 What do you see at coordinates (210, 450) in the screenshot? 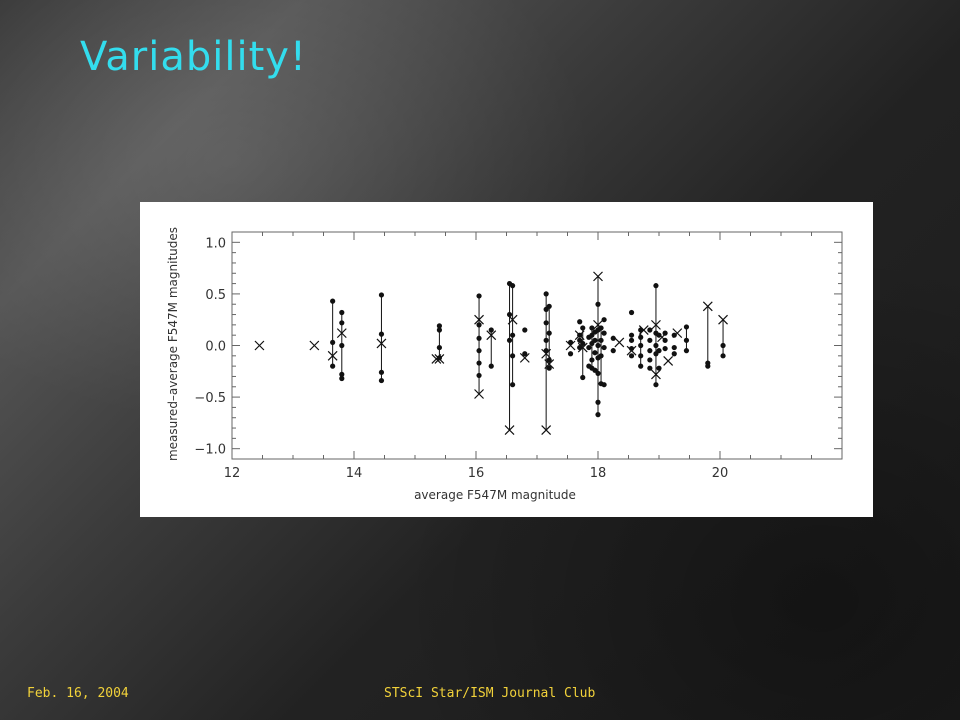
I see `y-tick-label: −1.0` at bounding box center [210, 450].